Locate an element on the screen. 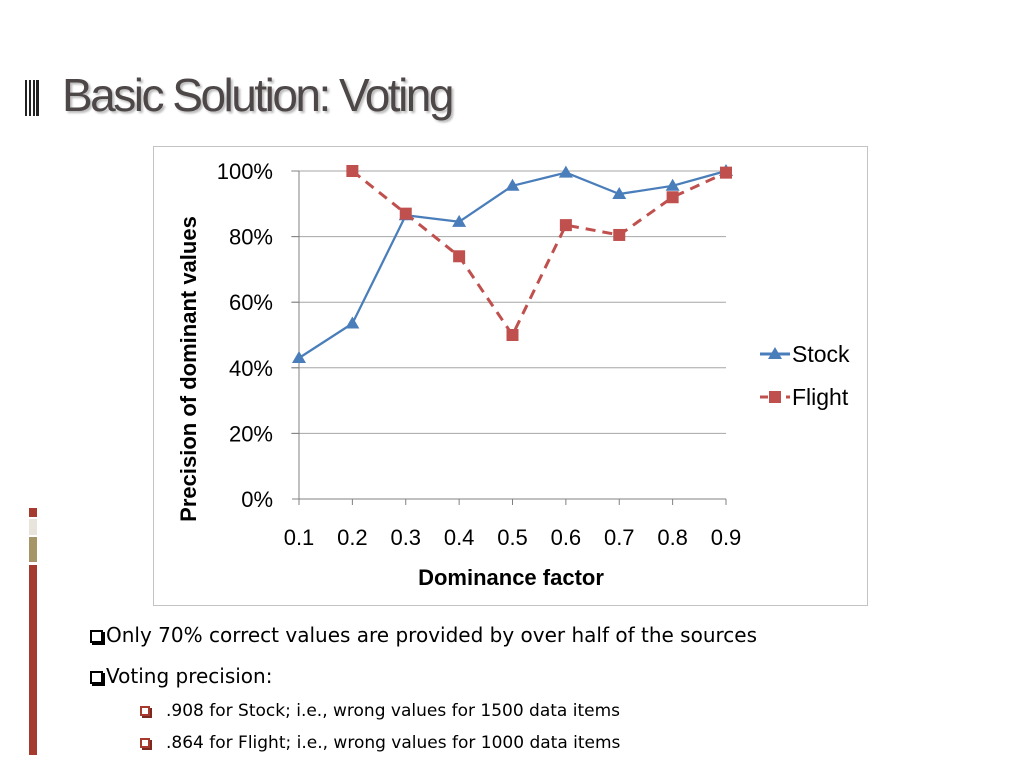 The width and height of the screenshot is (1024, 768). x-tick-label: 0.6 is located at coordinates (566, 537).